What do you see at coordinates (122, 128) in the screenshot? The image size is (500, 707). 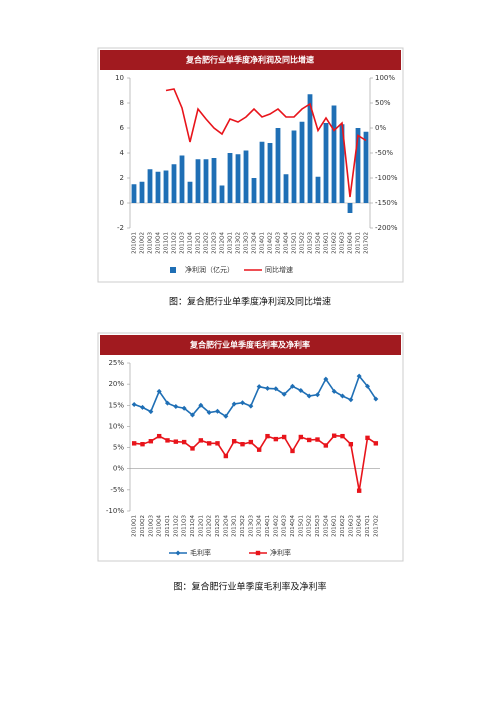 I see `y-tick-label: 6` at bounding box center [122, 128].